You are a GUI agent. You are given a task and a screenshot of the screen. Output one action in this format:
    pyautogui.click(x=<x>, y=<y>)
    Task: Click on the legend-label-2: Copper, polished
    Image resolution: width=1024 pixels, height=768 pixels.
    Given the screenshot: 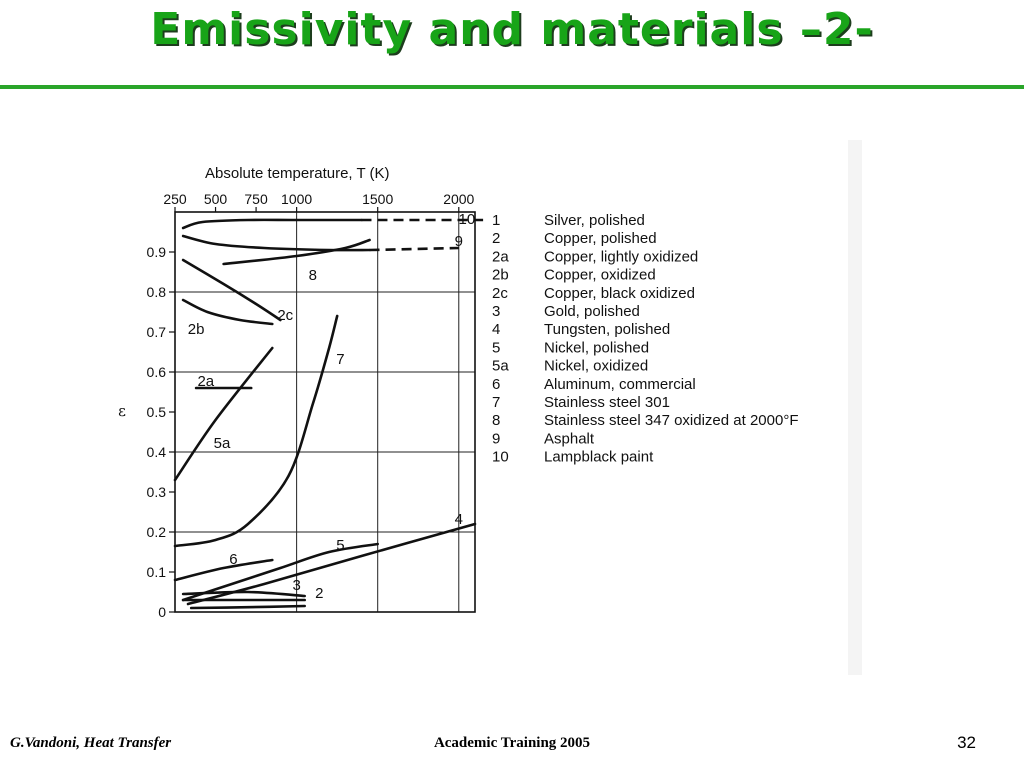 What is the action you would take?
    pyautogui.click(x=600, y=238)
    